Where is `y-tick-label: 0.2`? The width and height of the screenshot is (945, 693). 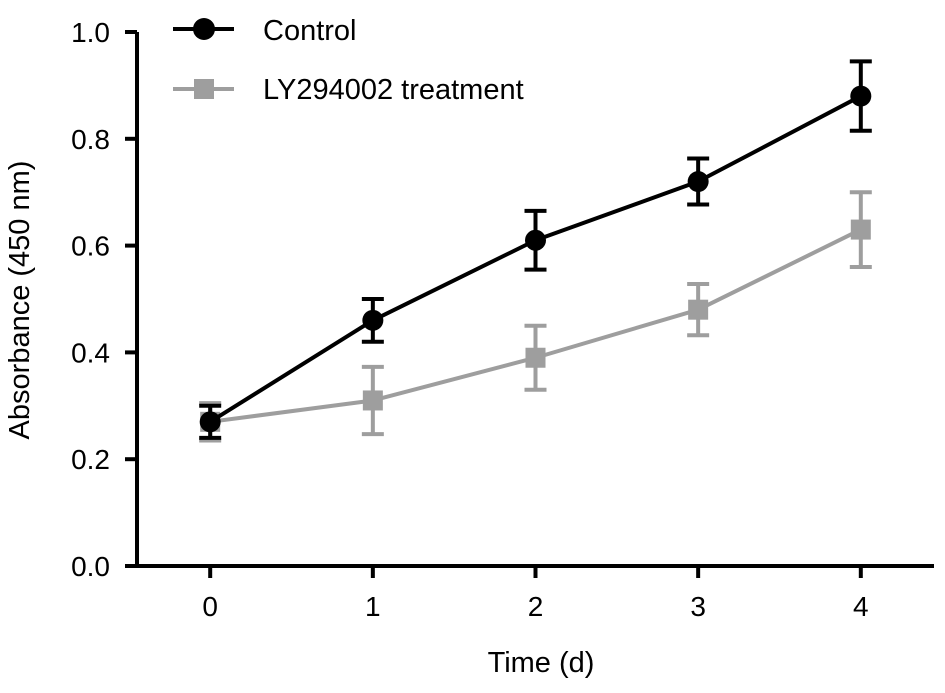 y-tick-label: 0.2 is located at coordinates (90, 459).